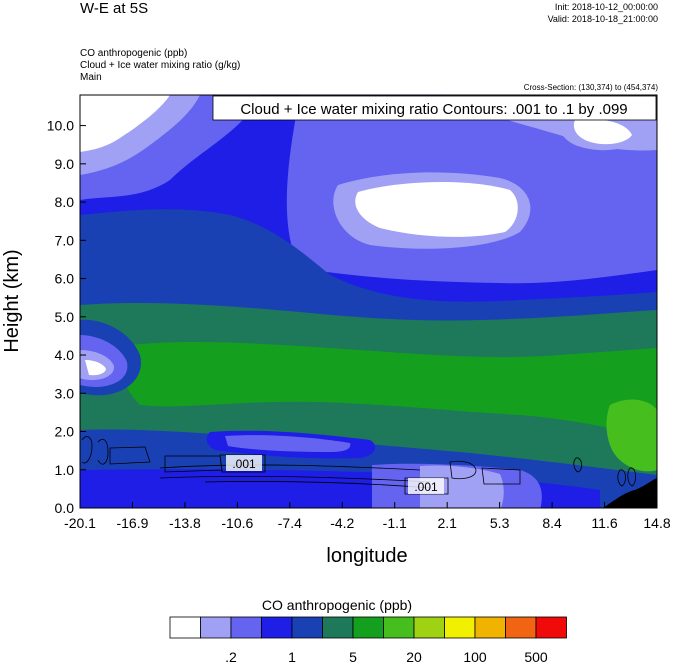  What do you see at coordinates (237, 523) in the screenshot?
I see `x-tick-label: -10.6` at bounding box center [237, 523].